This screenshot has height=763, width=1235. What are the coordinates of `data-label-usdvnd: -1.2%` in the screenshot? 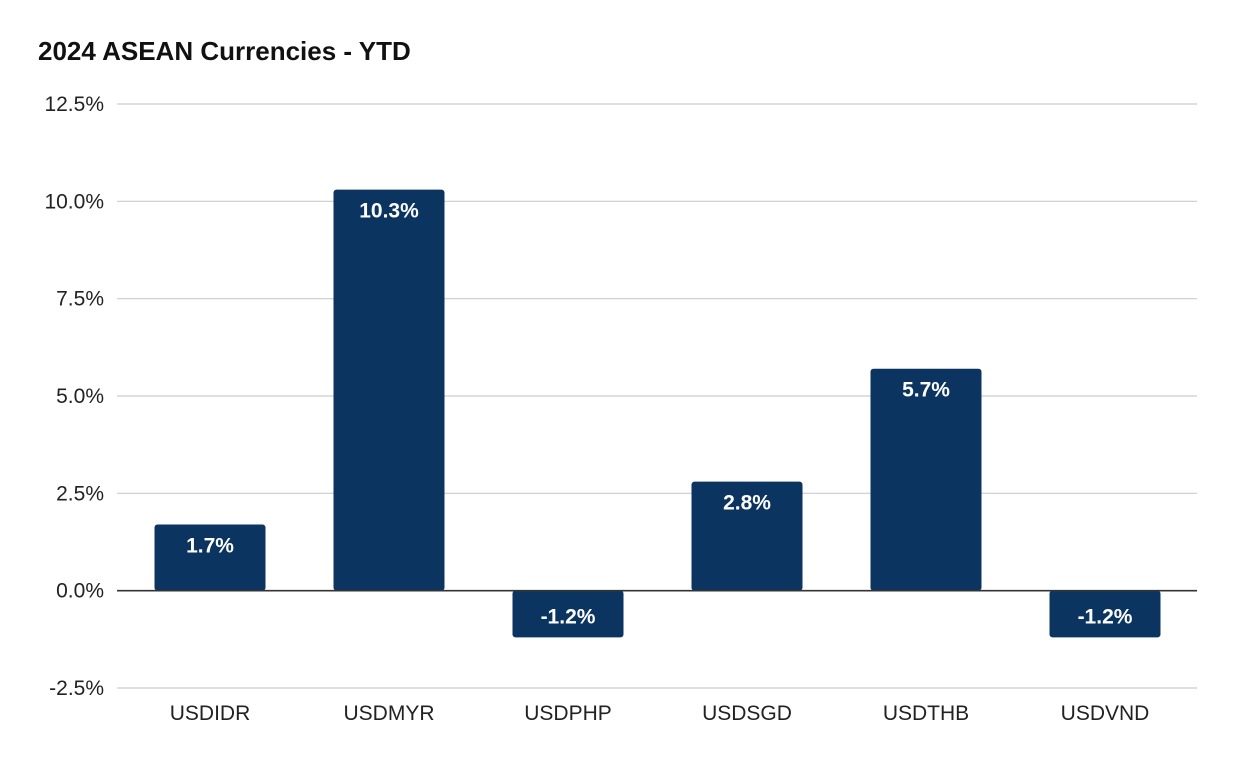 It's located at (1105, 616).